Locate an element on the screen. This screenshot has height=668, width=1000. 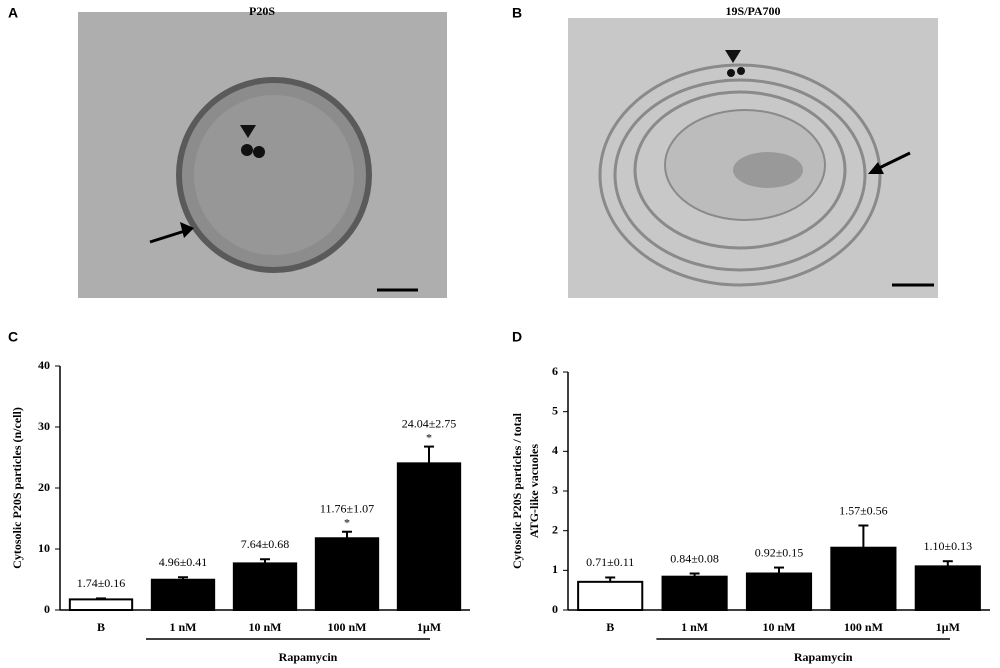
panel-title: 19S/PA700 is located at coordinates (752, 11).